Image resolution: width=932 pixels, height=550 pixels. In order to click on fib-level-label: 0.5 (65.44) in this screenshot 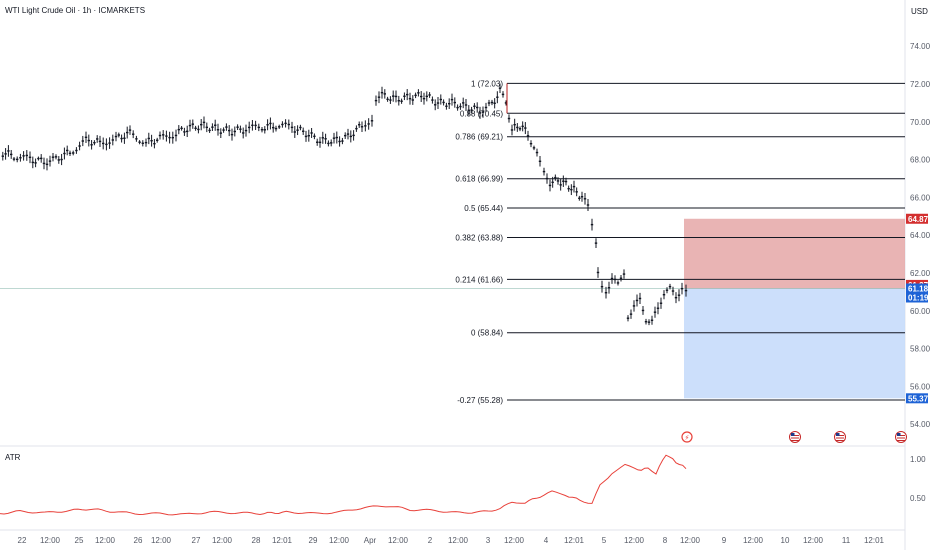, I will do `click(483, 208)`.